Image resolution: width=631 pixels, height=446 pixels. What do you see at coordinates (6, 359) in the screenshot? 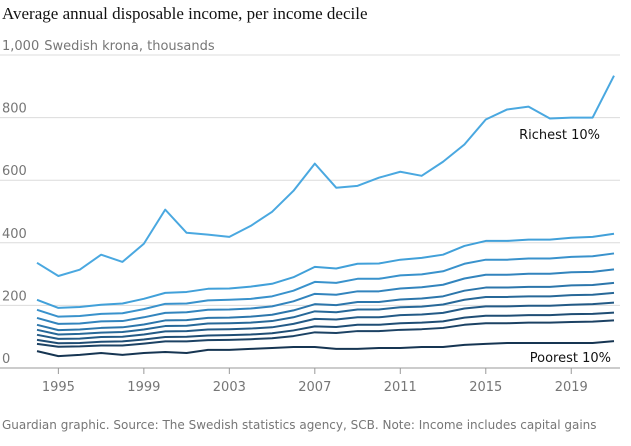
I see `y-tick-label: 0` at bounding box center [6, 359].